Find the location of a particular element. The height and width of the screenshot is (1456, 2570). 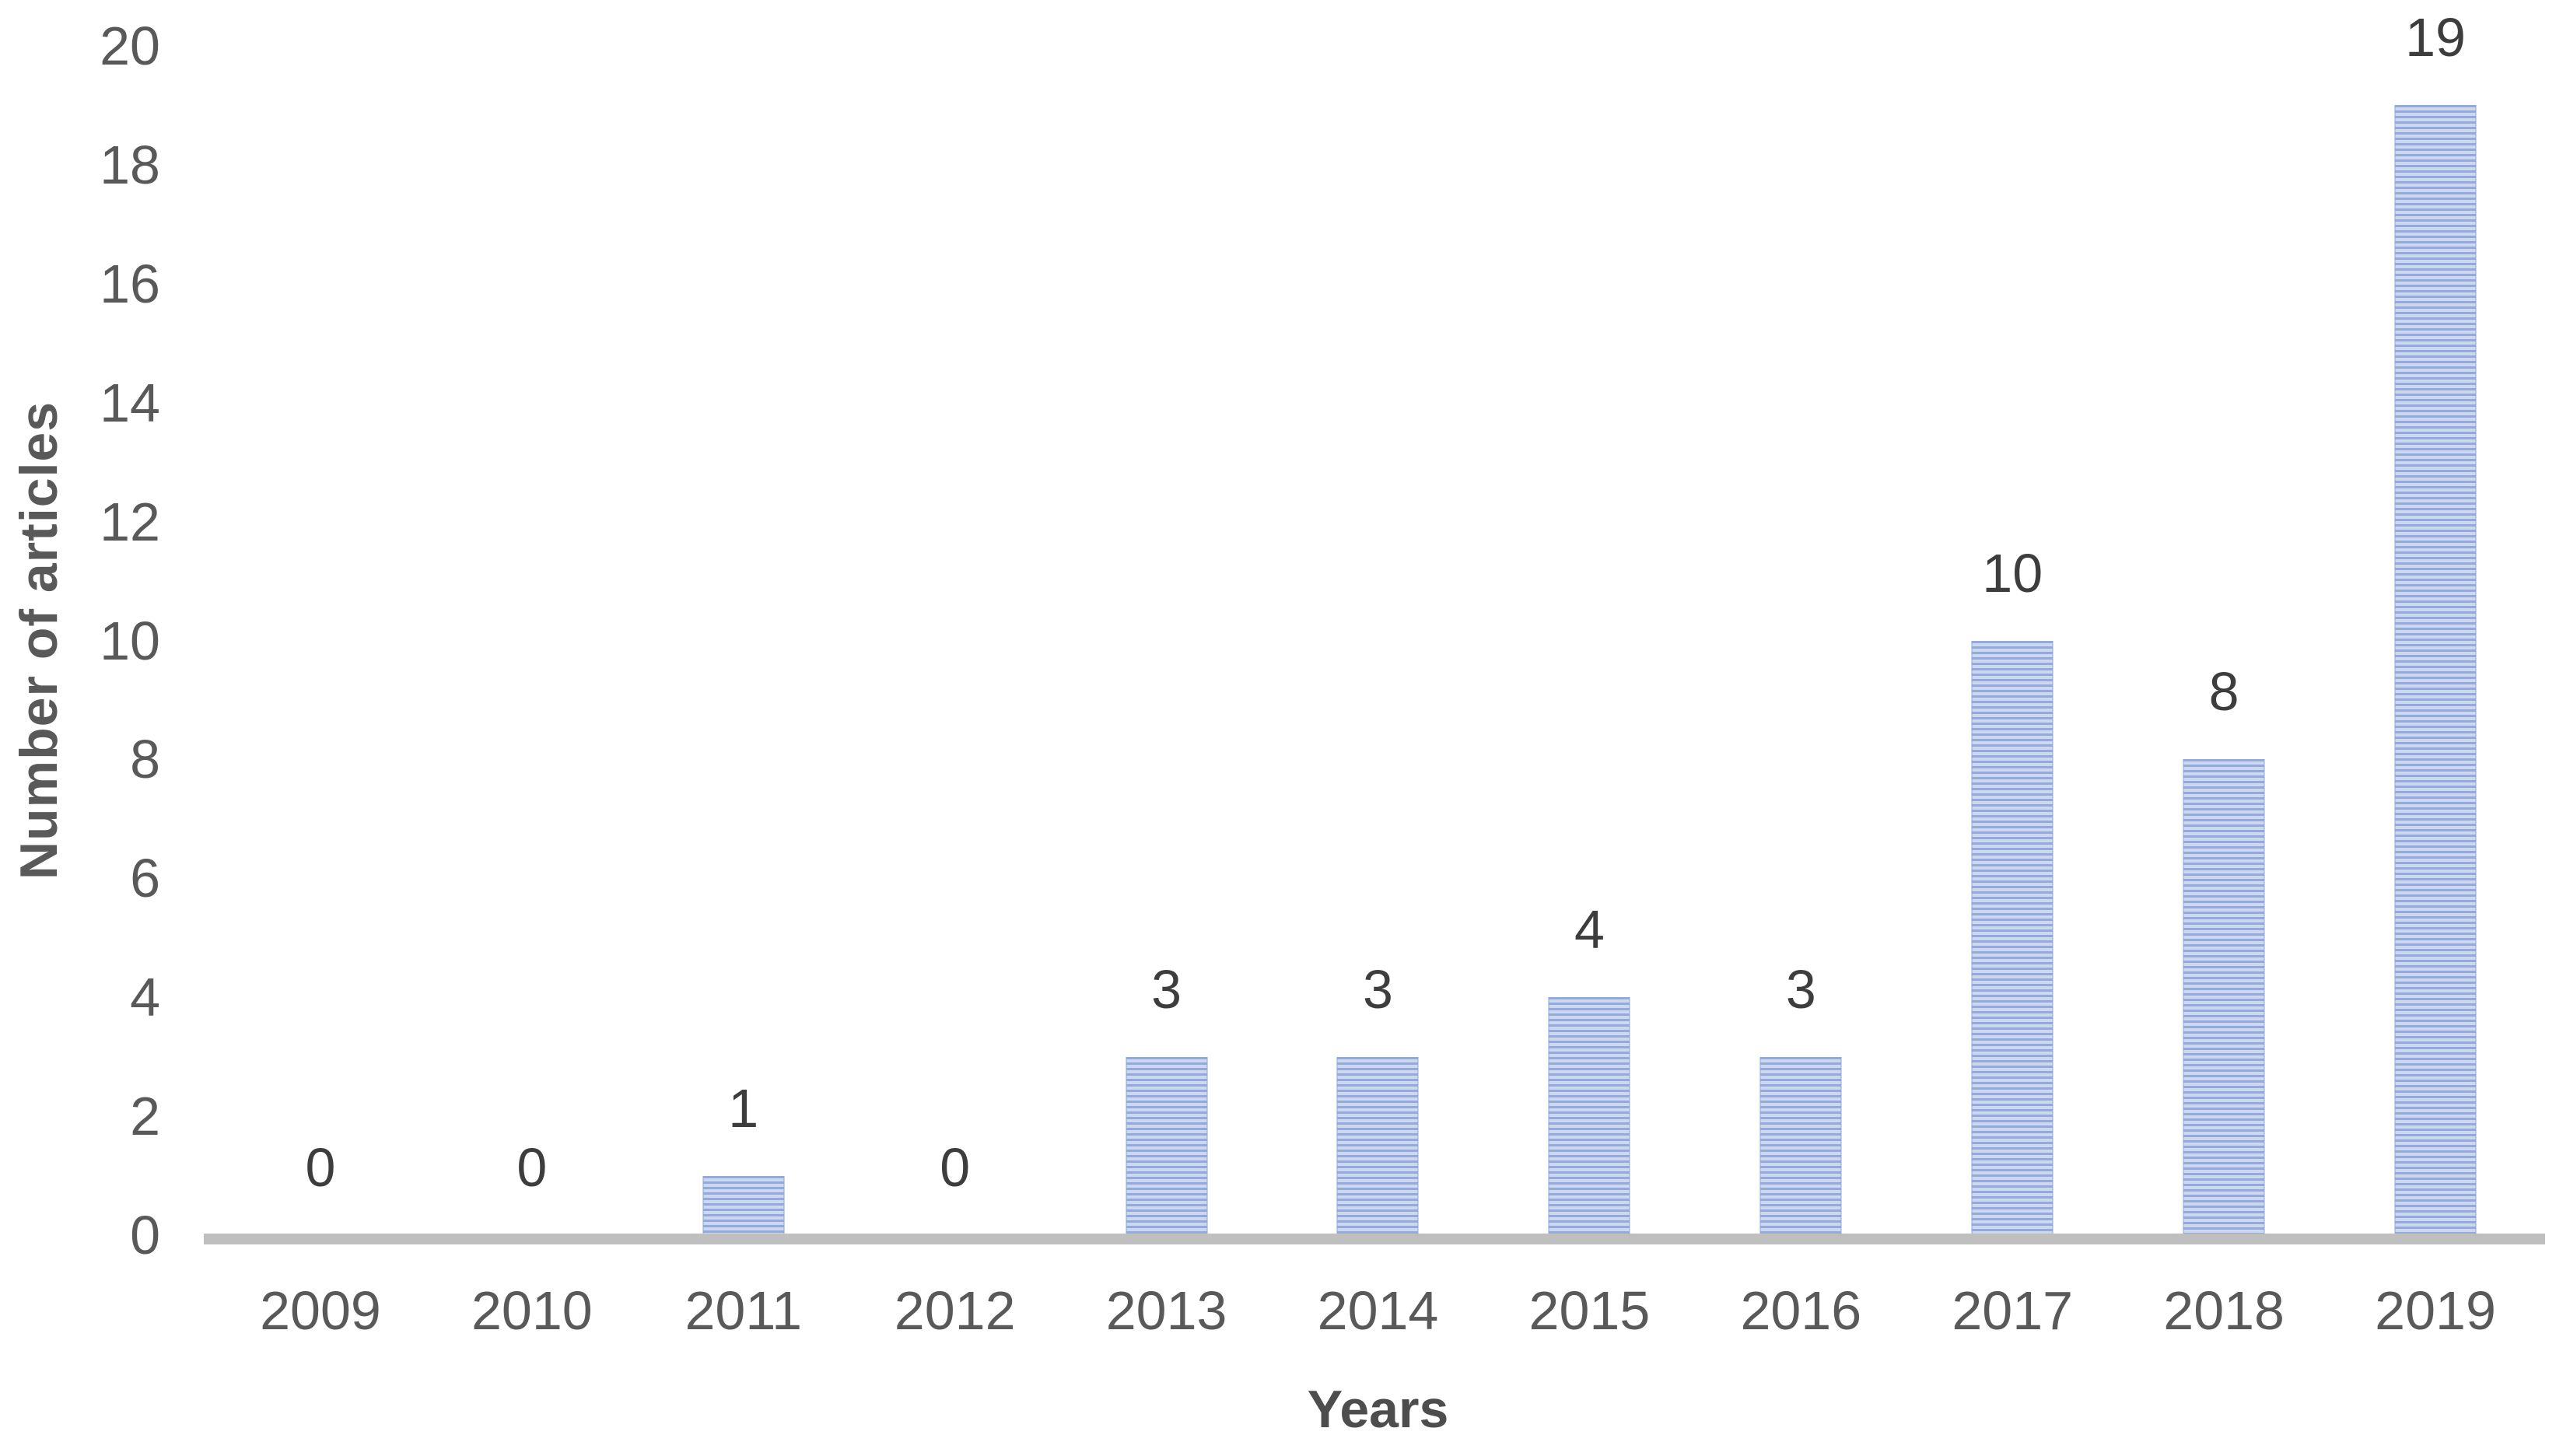

y-tick-label: 16 is located at coordinates (130, 283).